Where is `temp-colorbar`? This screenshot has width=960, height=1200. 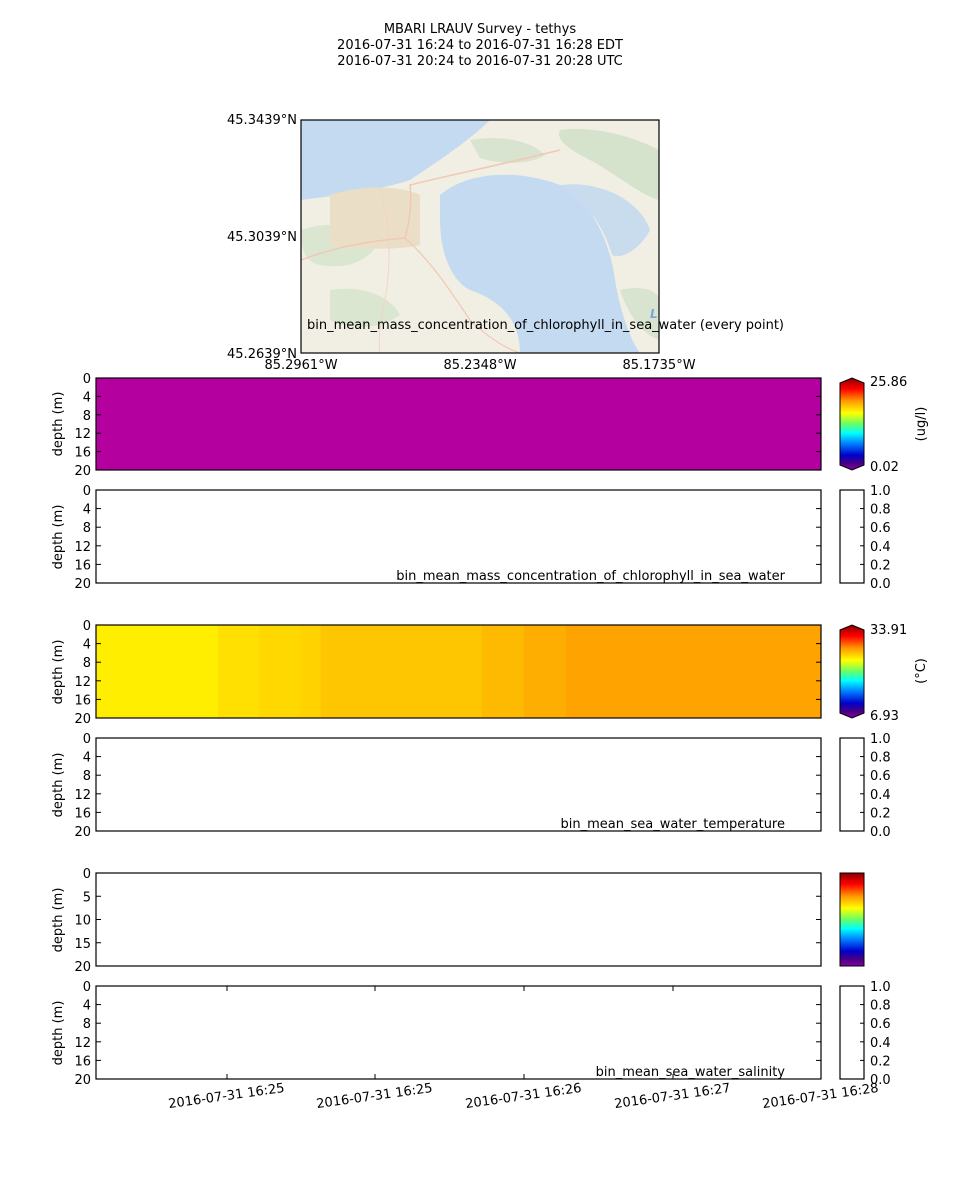
temp-colorbar is located at coordinates (852, 671).